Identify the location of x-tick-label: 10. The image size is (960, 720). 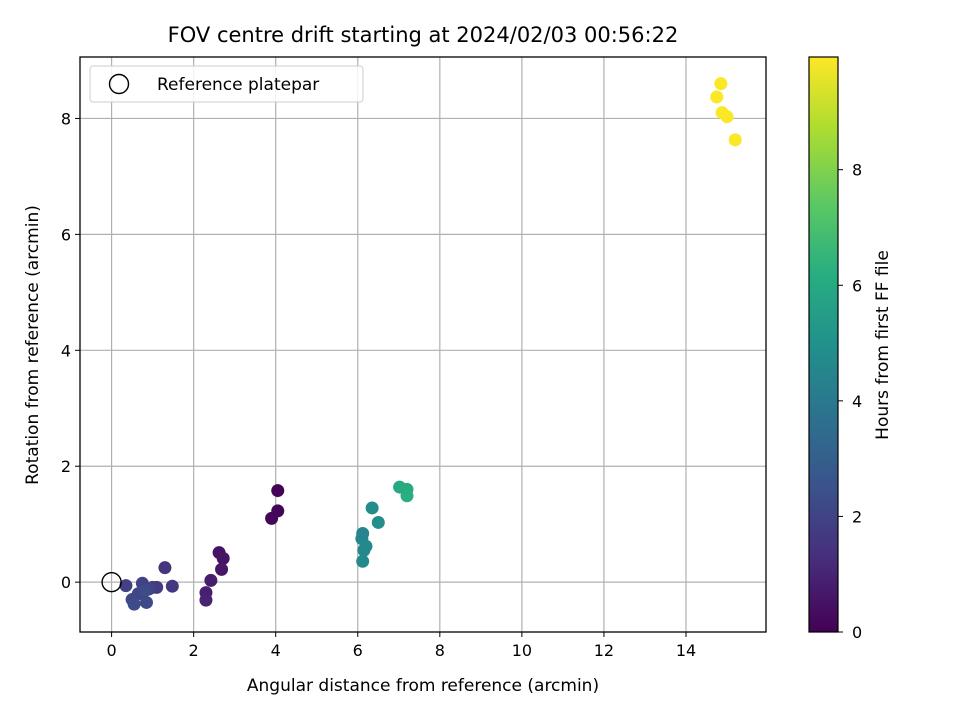
(522, 650).